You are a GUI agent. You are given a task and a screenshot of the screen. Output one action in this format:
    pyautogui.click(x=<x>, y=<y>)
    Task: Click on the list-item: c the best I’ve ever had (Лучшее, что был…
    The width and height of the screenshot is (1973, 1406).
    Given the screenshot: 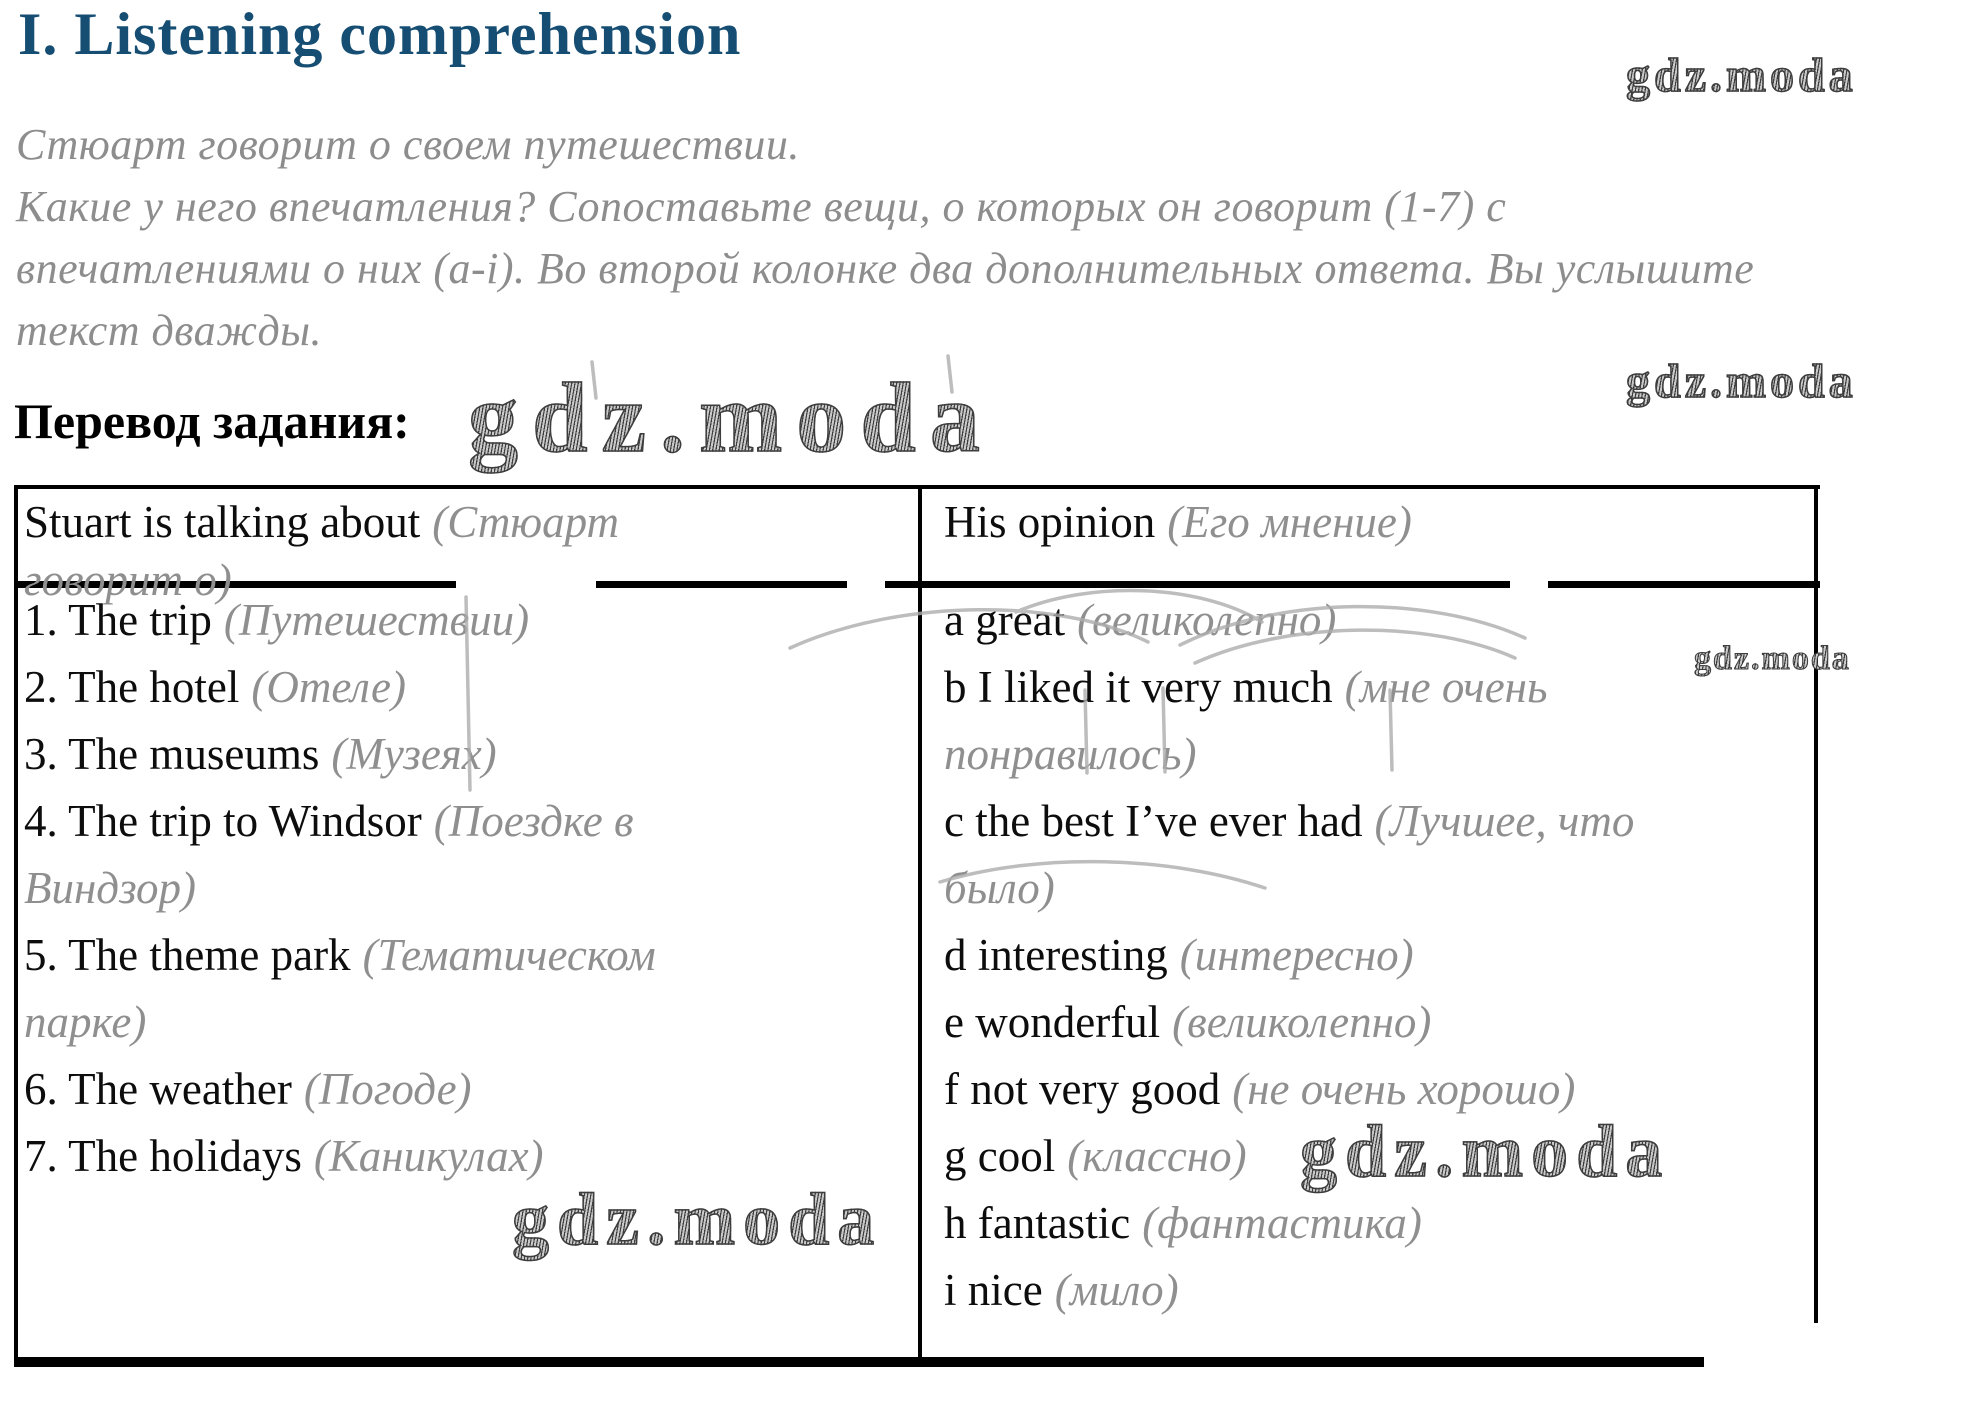 What is the action you would take?
    pyautogui.click(x=1289, y=854)
    